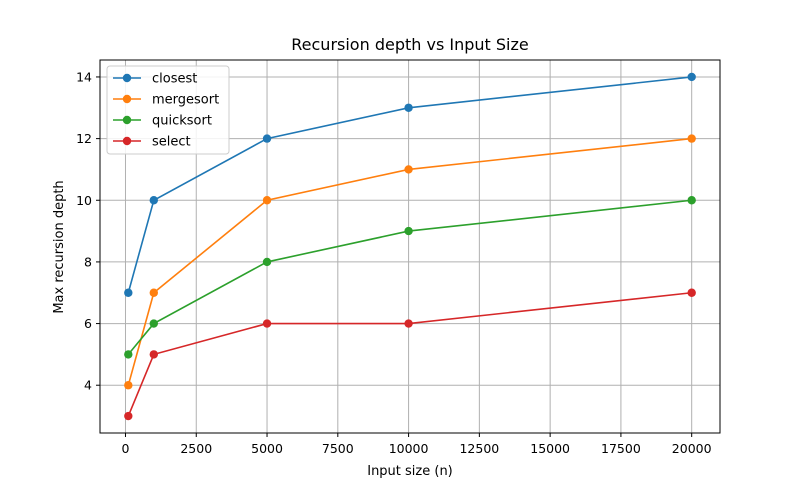 Image resolution: width=800 pixels, height=488 pixels. Describe the element at coordinates (196, 448) in the screenshot. I see `x-tick-label: 2500` at that location.